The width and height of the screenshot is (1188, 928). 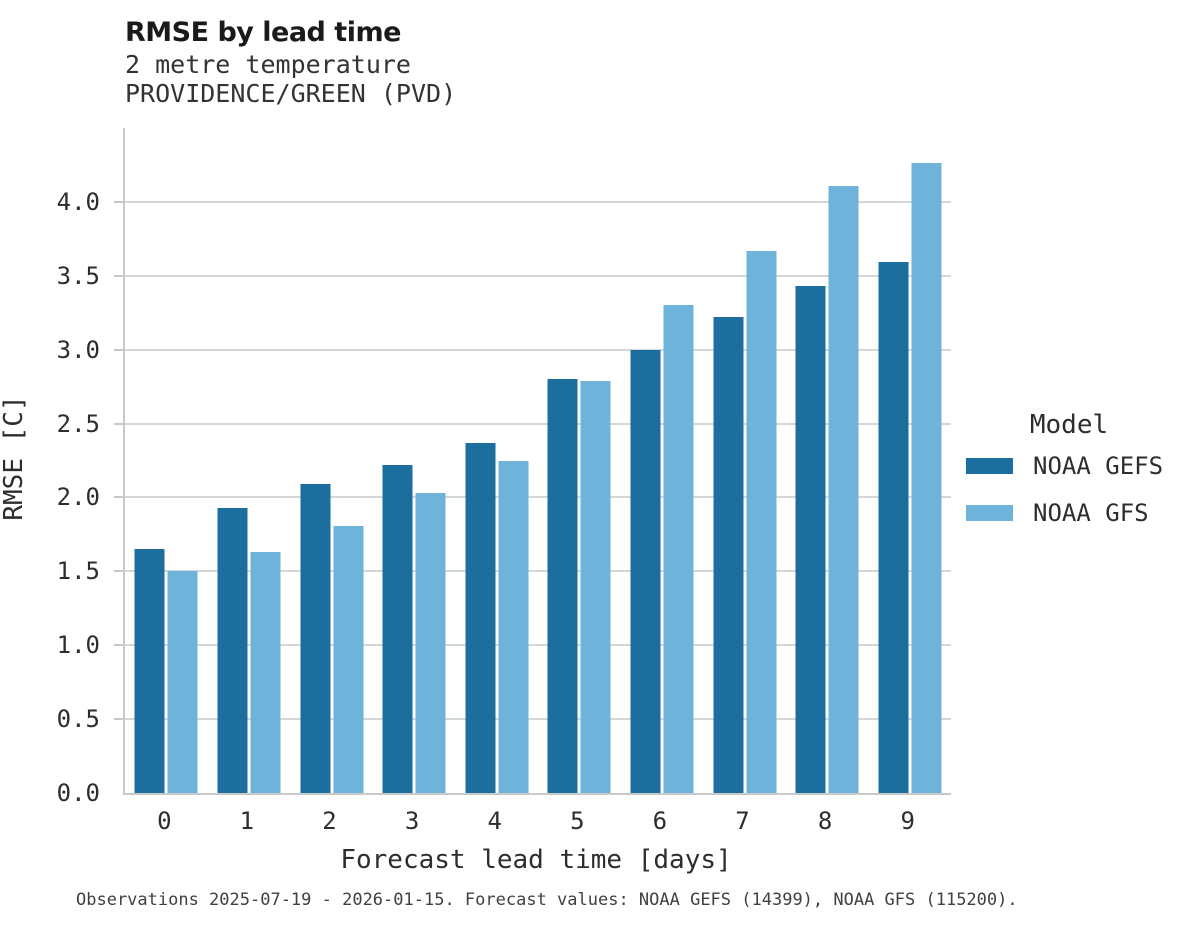 I want to click on x-tick-label-9: 9, so click(x=907, y=821).